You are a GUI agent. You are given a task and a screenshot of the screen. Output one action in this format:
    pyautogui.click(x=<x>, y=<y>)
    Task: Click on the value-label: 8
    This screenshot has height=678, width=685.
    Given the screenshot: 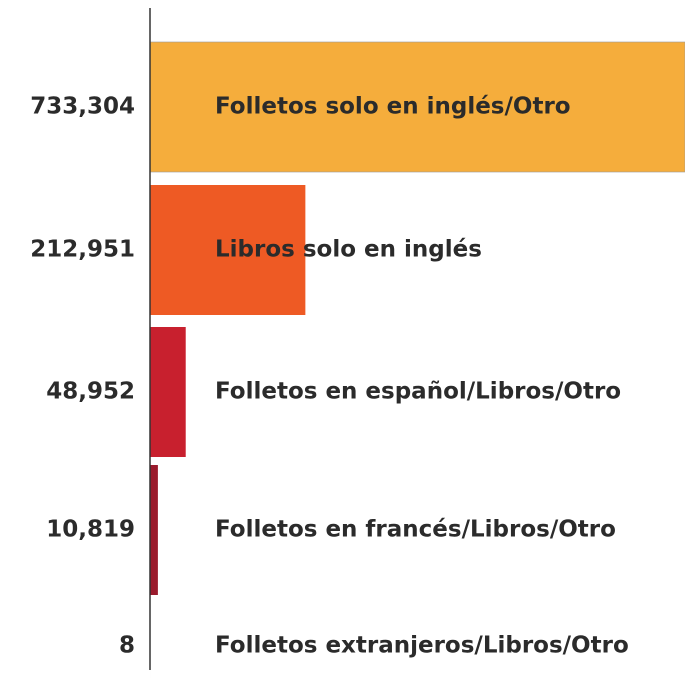 What is the action you would take?
    pyautogui.click(x=127, y=646)
    